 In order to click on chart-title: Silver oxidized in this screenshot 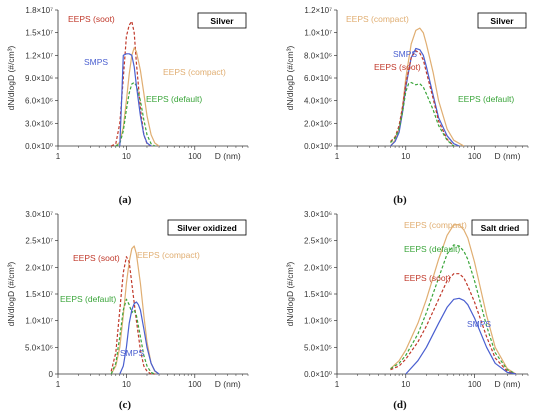, I will do `click(207, 228)`.